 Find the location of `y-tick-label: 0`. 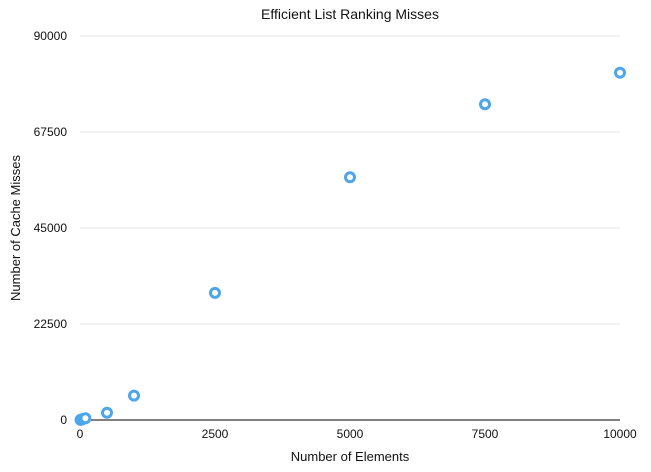

y-tick-label: 0 is located at coordinates (63, 420).